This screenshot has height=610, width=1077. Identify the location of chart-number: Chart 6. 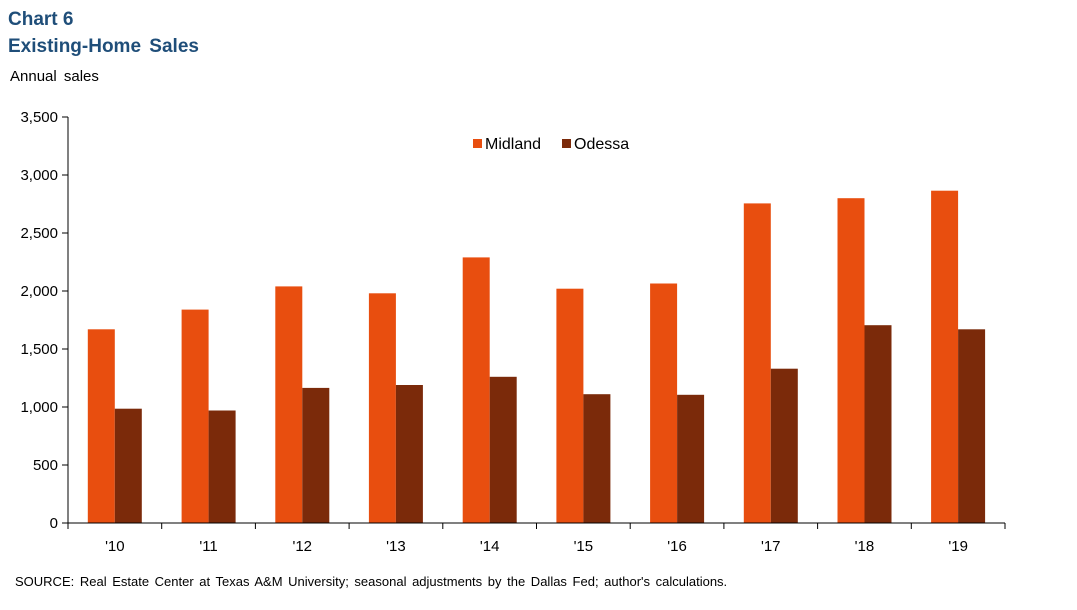
(41, 19).